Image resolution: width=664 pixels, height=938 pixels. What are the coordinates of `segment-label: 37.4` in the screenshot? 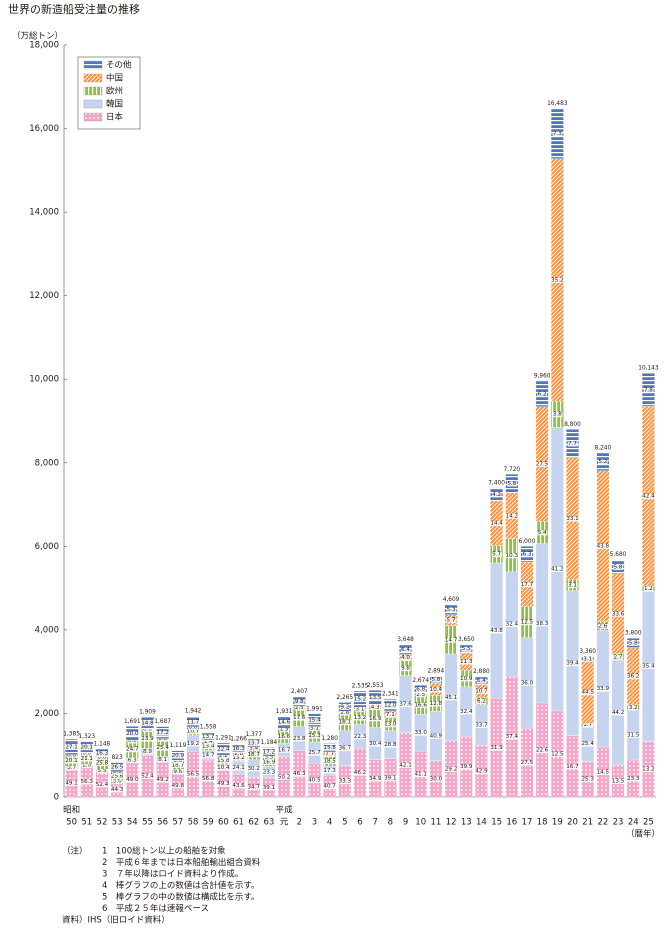 It's located at (512, 737).